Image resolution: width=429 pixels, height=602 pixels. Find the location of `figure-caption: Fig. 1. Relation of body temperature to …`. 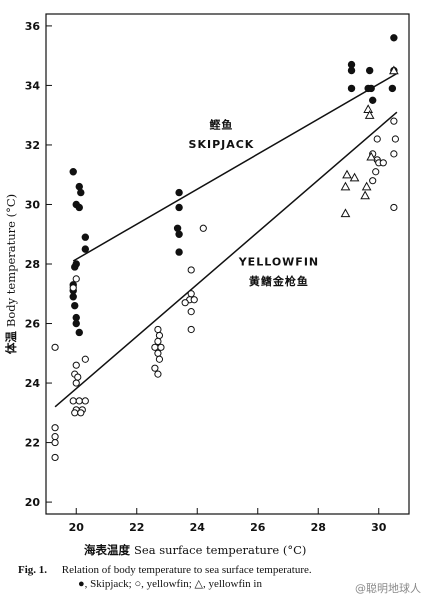

figure-caption: Fig. 1. Relation of body temperature to … is located at coordinates (220, 577).